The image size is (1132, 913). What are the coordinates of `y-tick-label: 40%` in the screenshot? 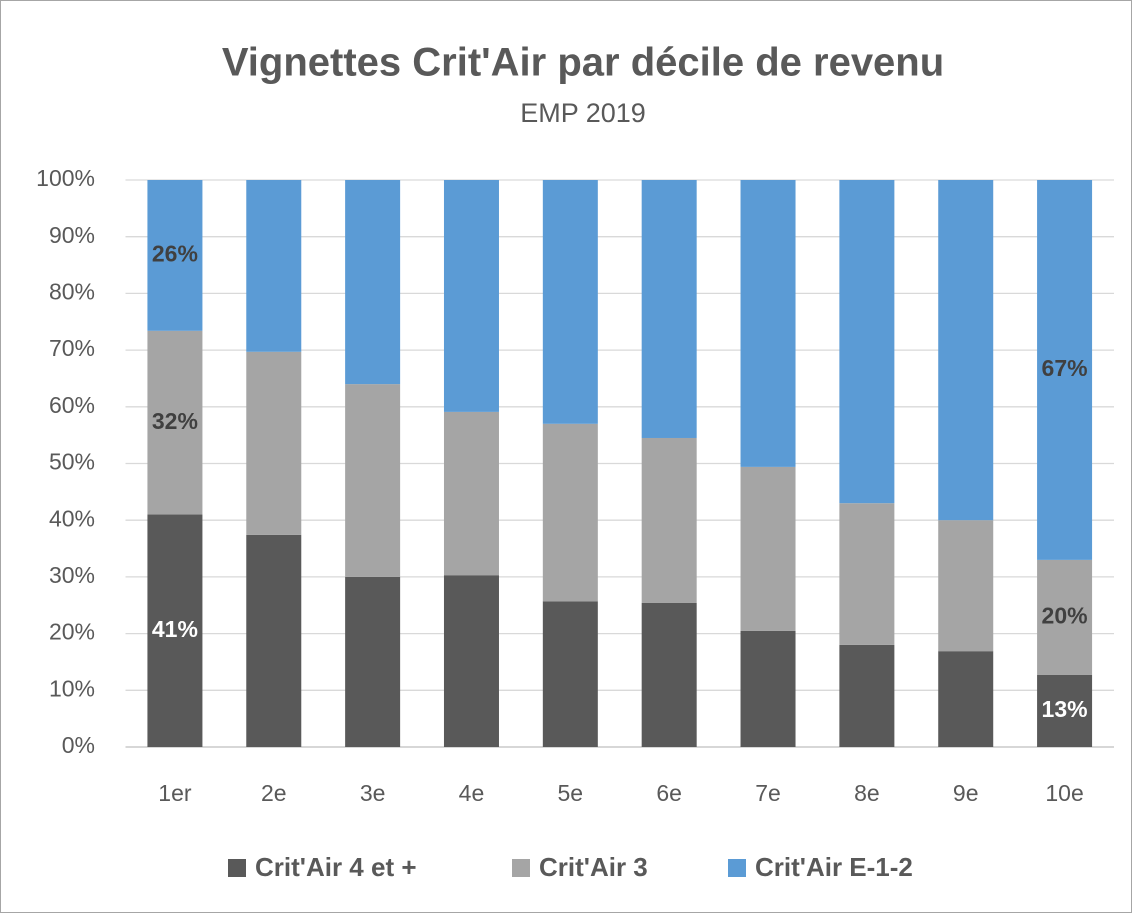 It's located at (72, 518).